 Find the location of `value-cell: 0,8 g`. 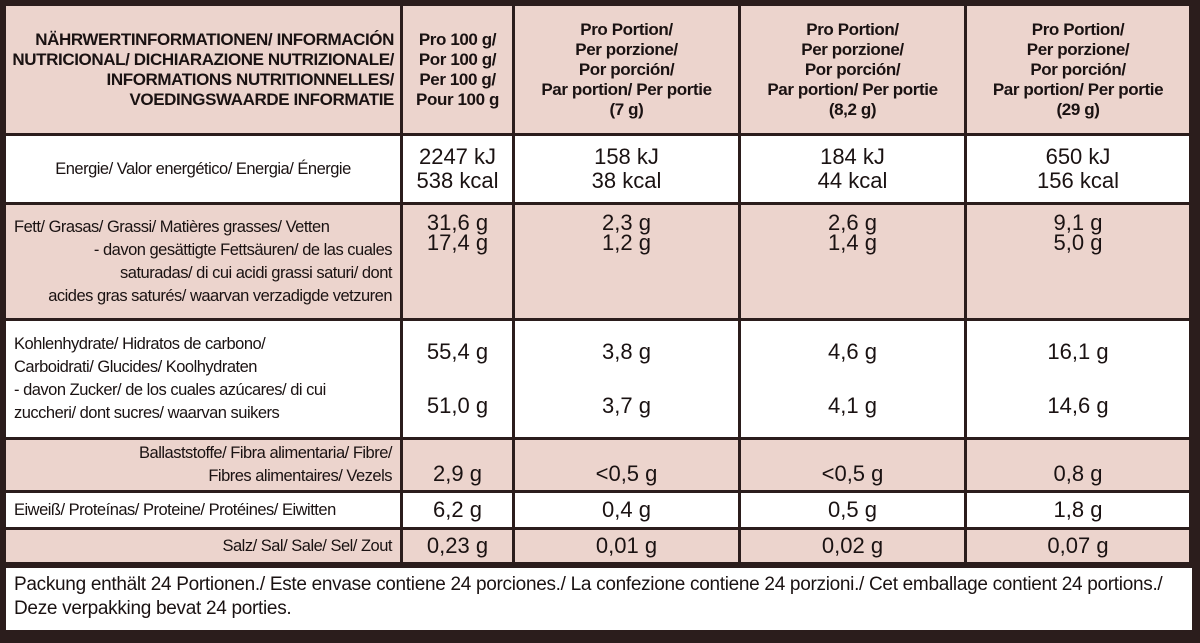

value-cell: 0,8 g is located at coordinates (1078, 465).